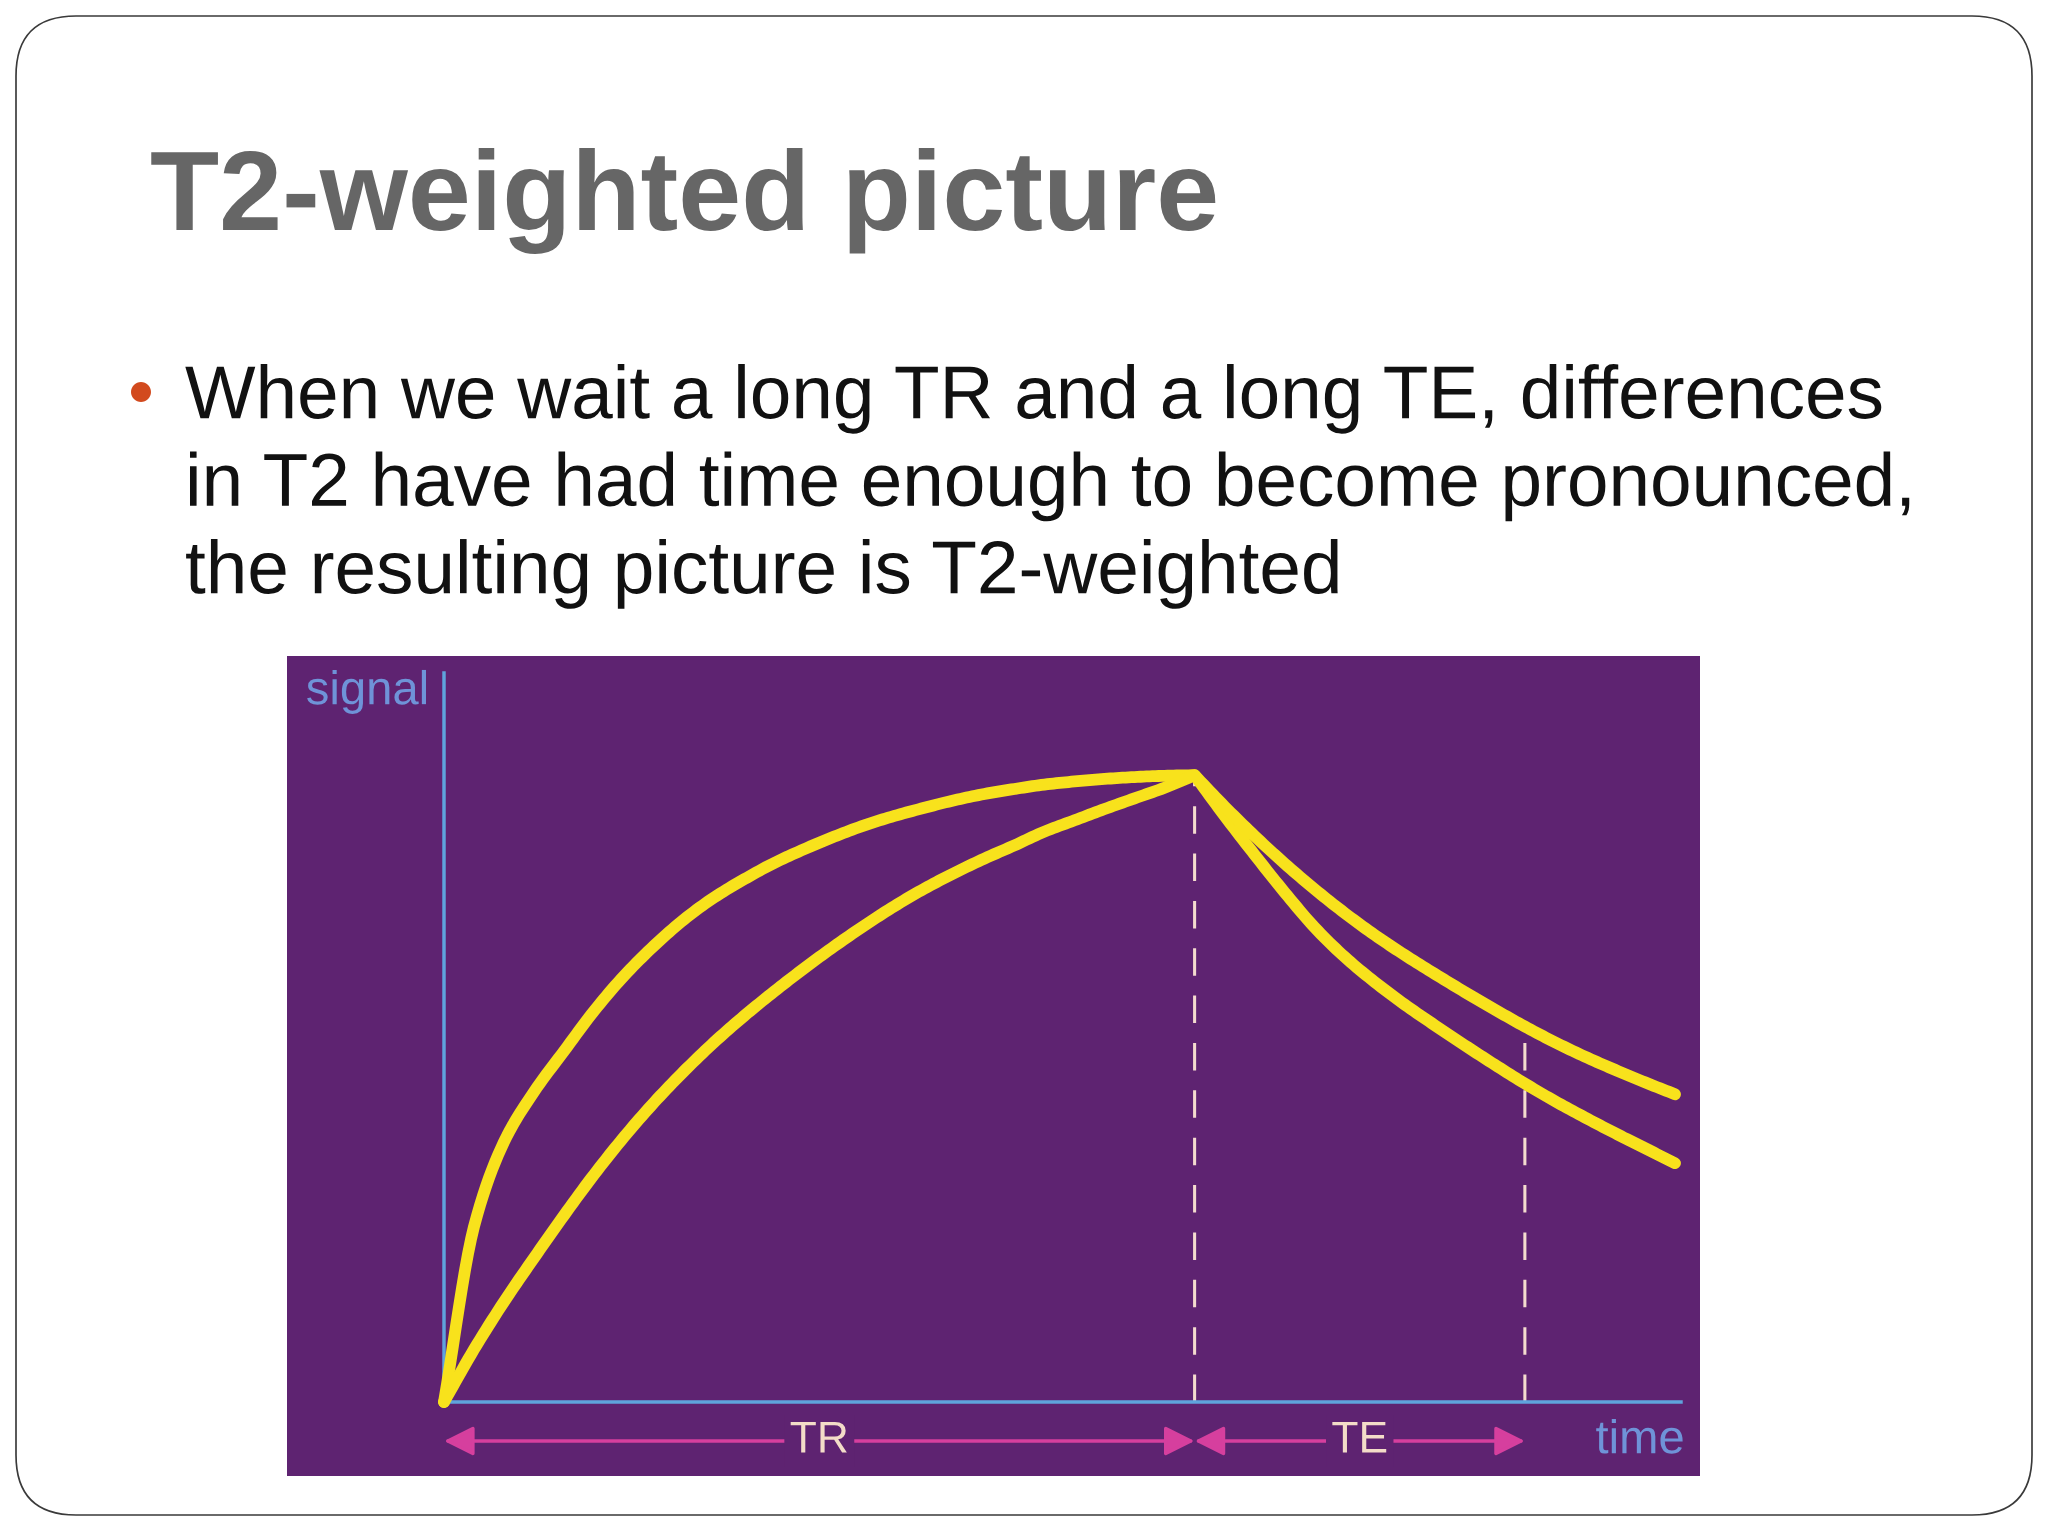  Describe the element at coordinates (818, 1437) in the screenshot. I see `text: TR` at that location.